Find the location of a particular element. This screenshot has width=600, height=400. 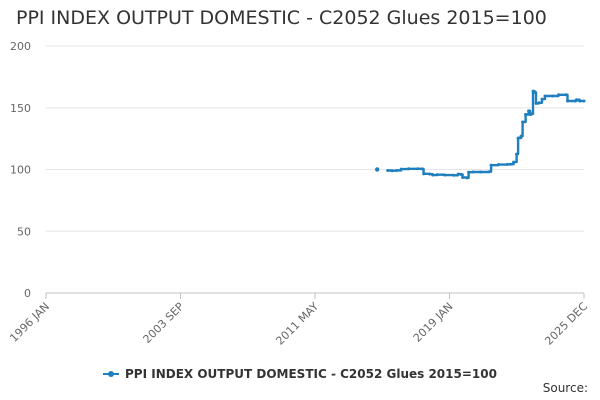

x-tick-label: 2003 SEP is located at coordinates (164, 323).